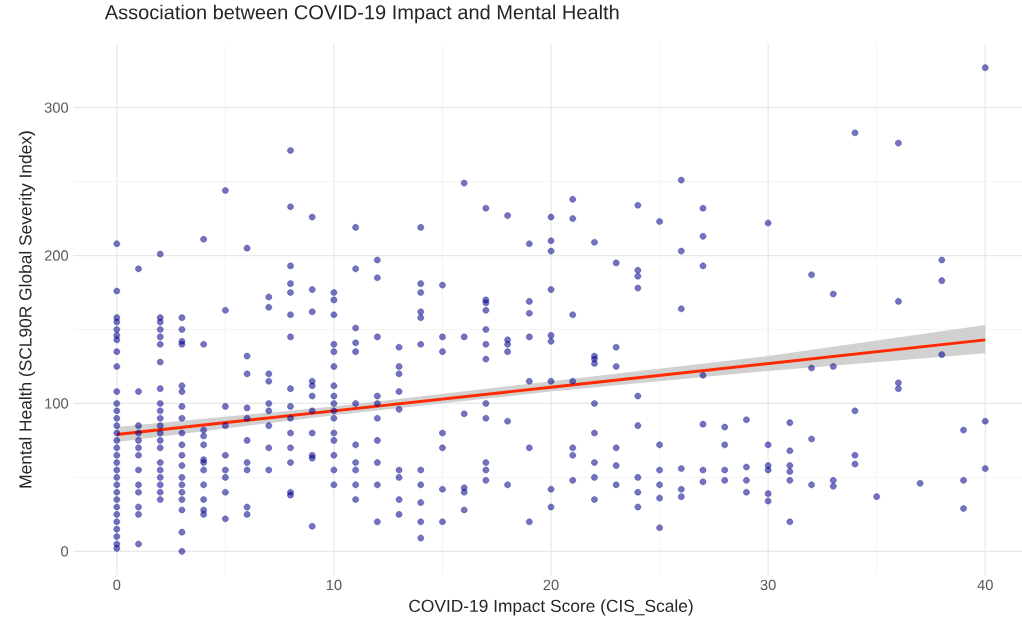 The image size is (1022, 628). What do you see at coordinates (57, 403) in the screenshot?
I see `y-tick-label: 100` at bounding box center [57, 403].